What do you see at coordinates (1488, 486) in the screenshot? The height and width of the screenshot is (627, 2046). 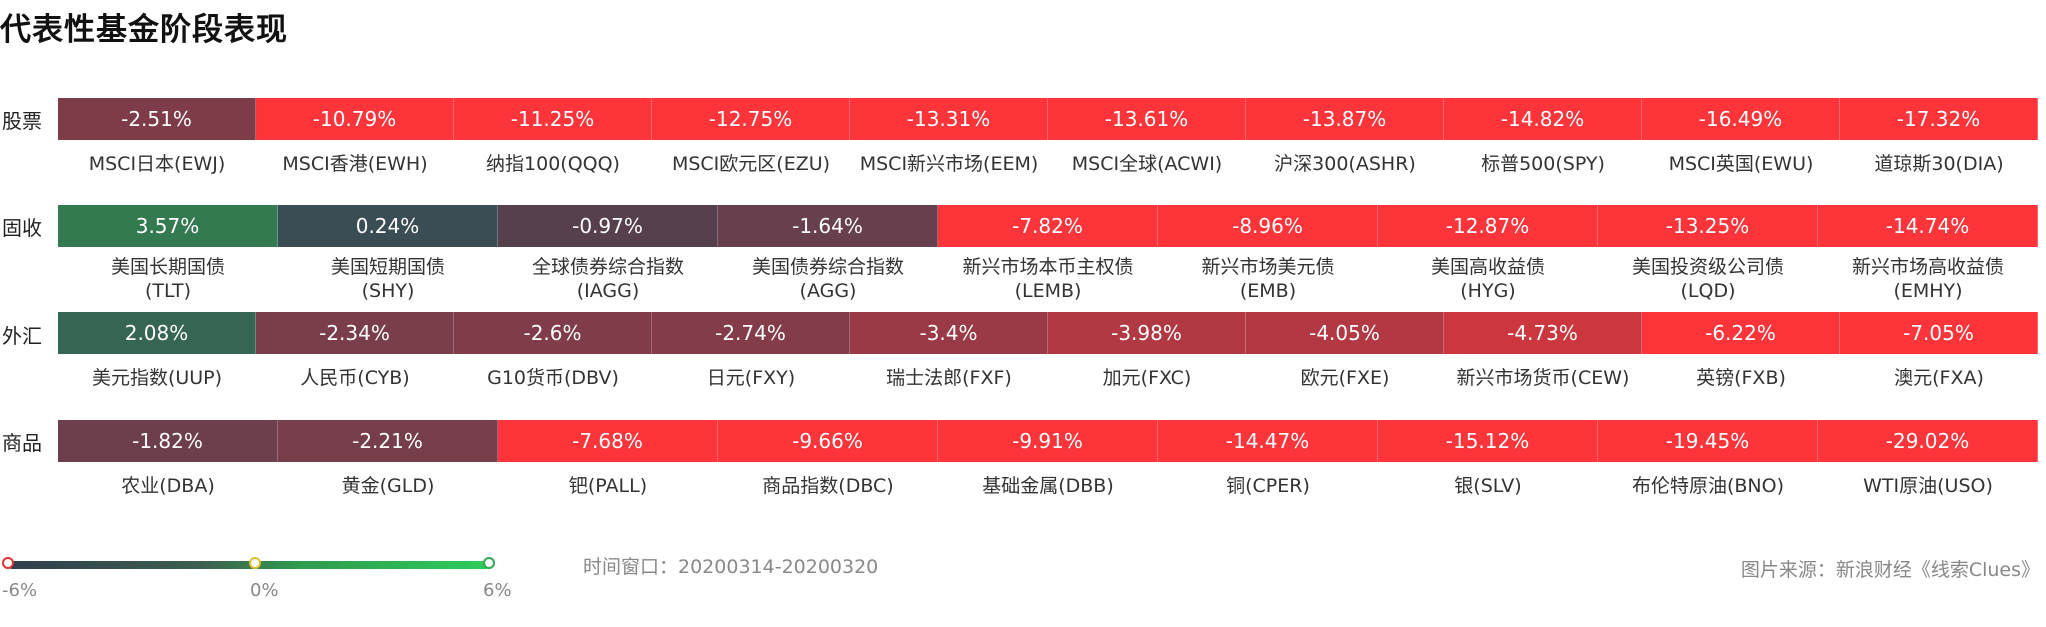 I see `cell-name-label: 银(SLV)` at bounding box center [1488, 486].